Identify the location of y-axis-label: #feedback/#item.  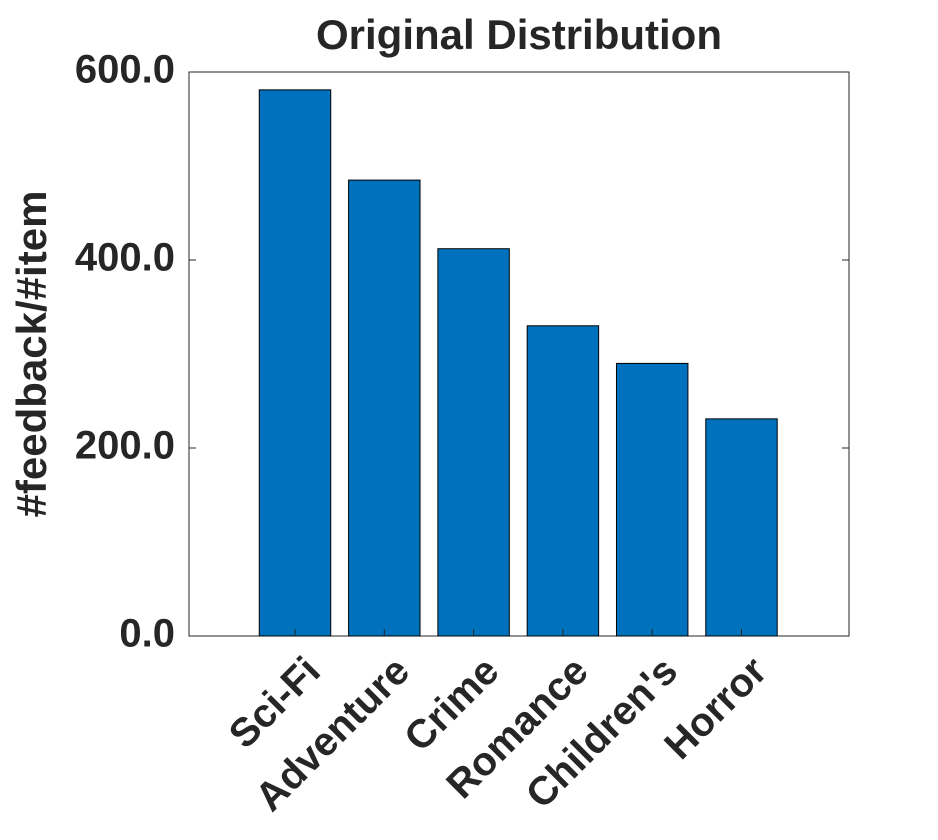
(31, 354).